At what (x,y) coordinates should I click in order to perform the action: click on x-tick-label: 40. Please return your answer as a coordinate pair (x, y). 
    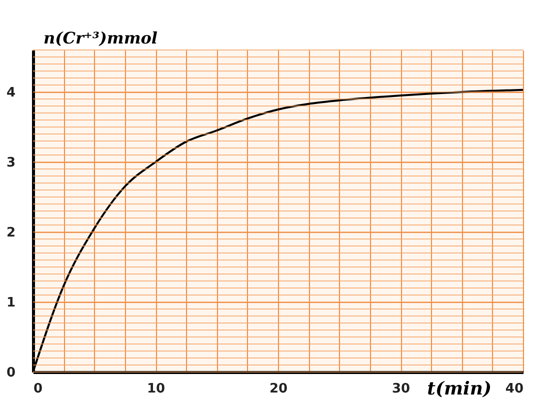
    Looking at the image, I should click on (514, 389).